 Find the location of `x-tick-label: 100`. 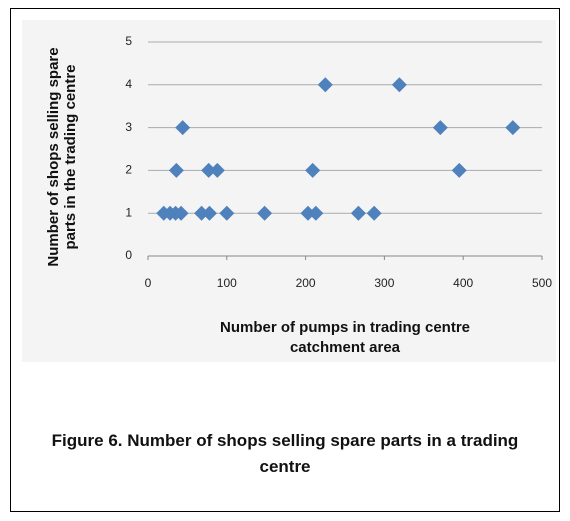

x-tick-label: 100 is located at coordinates (227, 283).